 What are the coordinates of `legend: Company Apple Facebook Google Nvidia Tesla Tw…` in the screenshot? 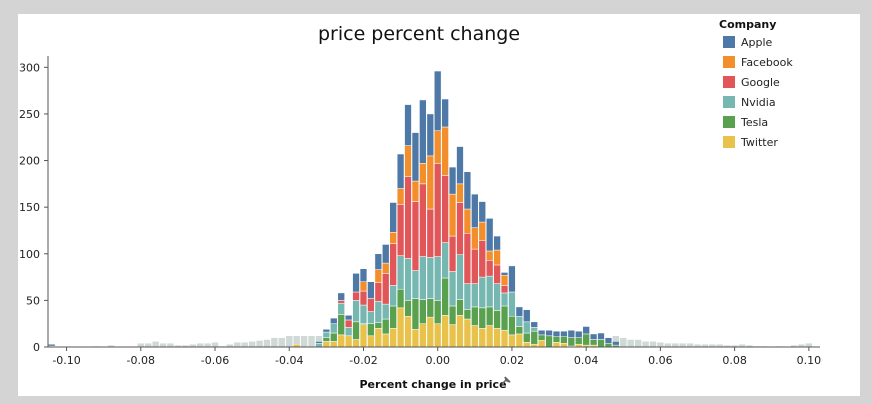 It's located at (756, 83).